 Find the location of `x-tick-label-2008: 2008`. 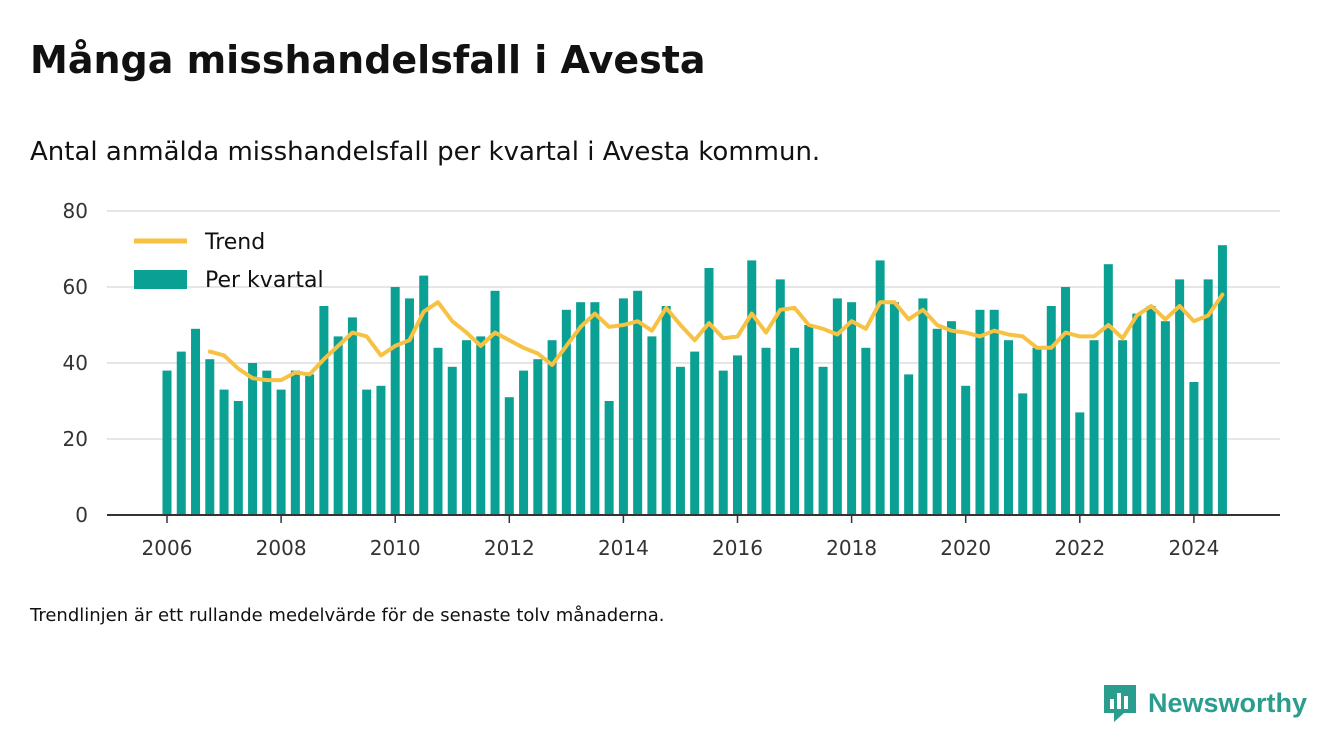

x-tick-label-2008: 2008 is located at coordinates (281, 548).